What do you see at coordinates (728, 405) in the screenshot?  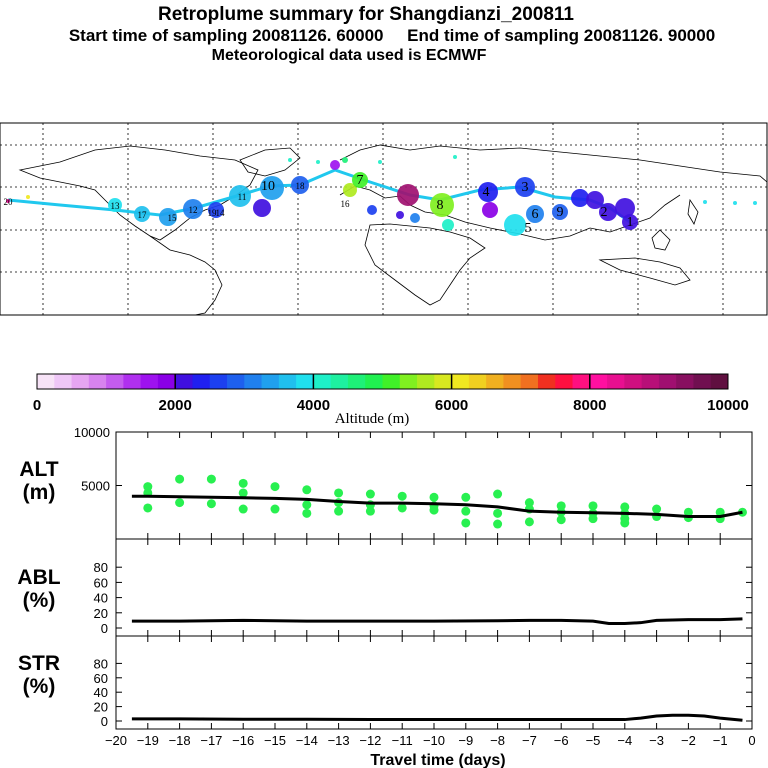 I see `colorbar-tick-label: 10000` at bounding box center [728, 405].